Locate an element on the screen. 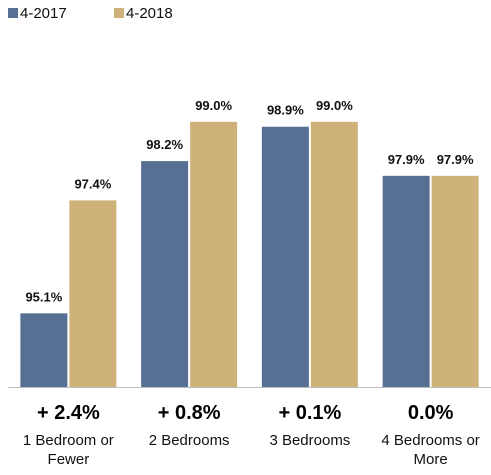 The image size is (491, 475). data-label-4-2017-3: 98.9% is located at coordinates (285, 110).